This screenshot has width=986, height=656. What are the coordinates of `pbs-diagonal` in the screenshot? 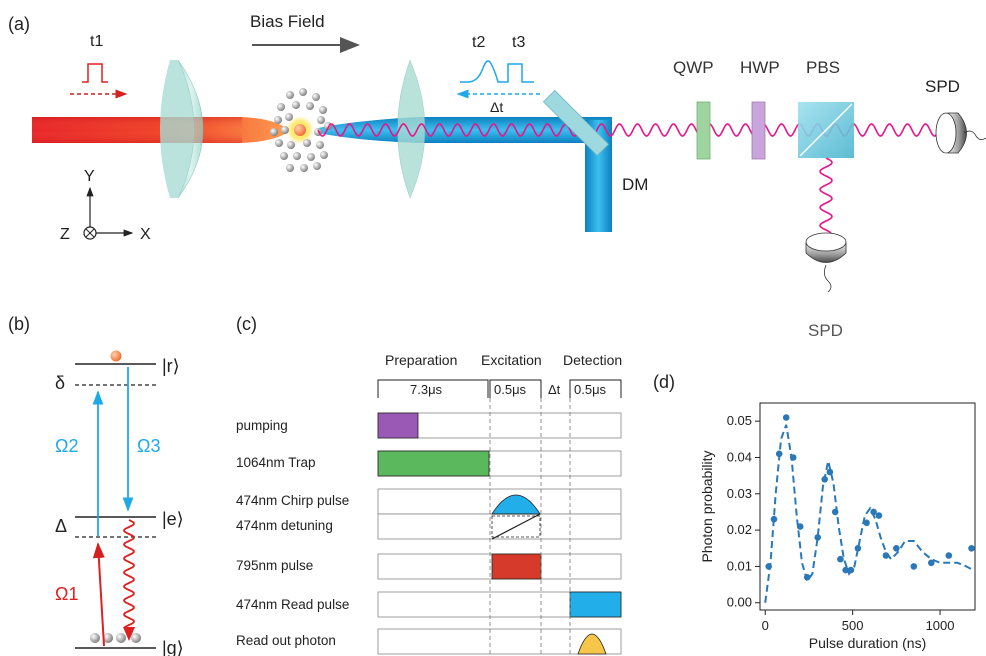 It's located at (826, 130).